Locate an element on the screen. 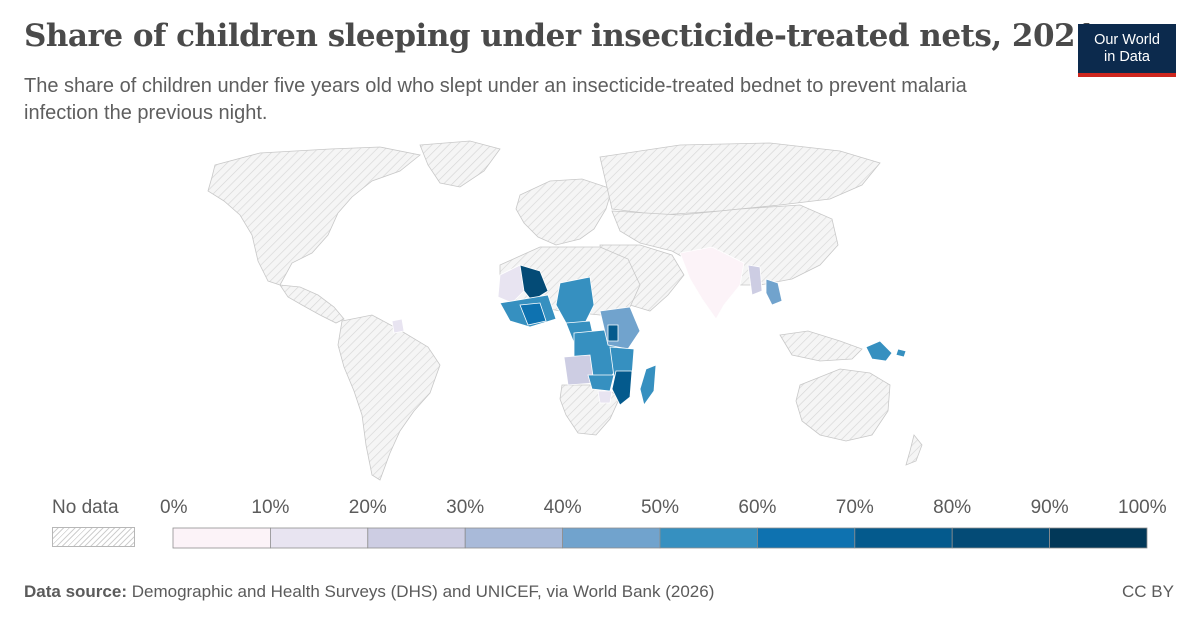  legend-no-data-label: No data is located at coordinates (85, 507).